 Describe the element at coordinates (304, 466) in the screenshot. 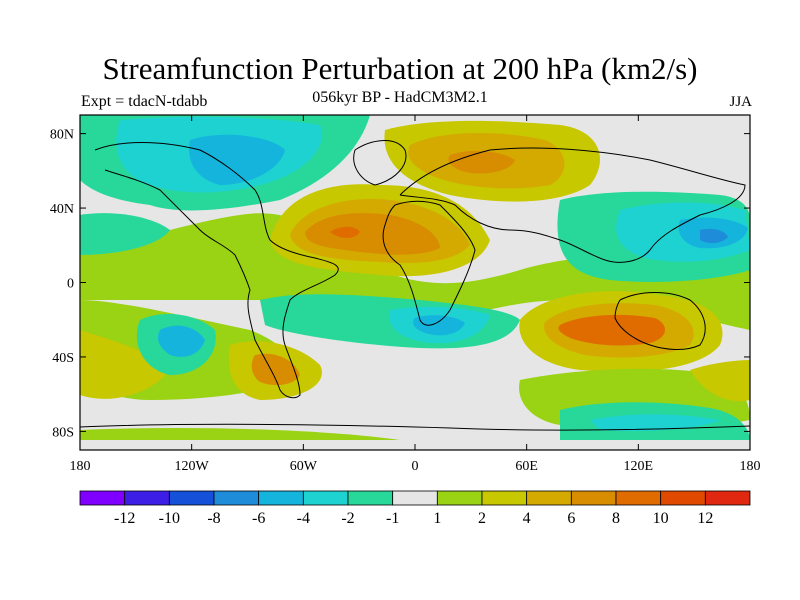

I see `lon-label-2: 60W` at that location.